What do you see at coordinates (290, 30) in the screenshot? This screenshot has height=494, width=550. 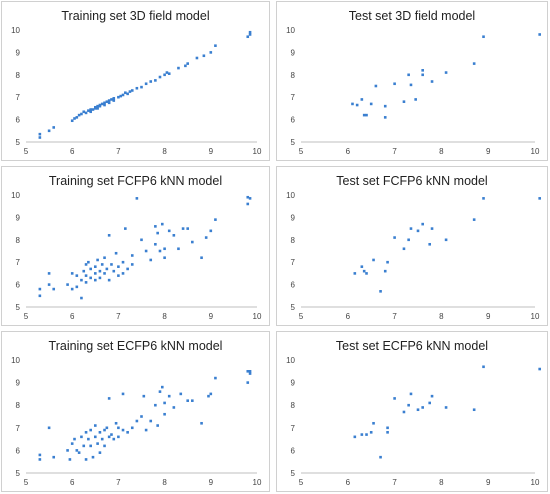 I see `y-tick-label: 10` at bounding box center [290, 30].